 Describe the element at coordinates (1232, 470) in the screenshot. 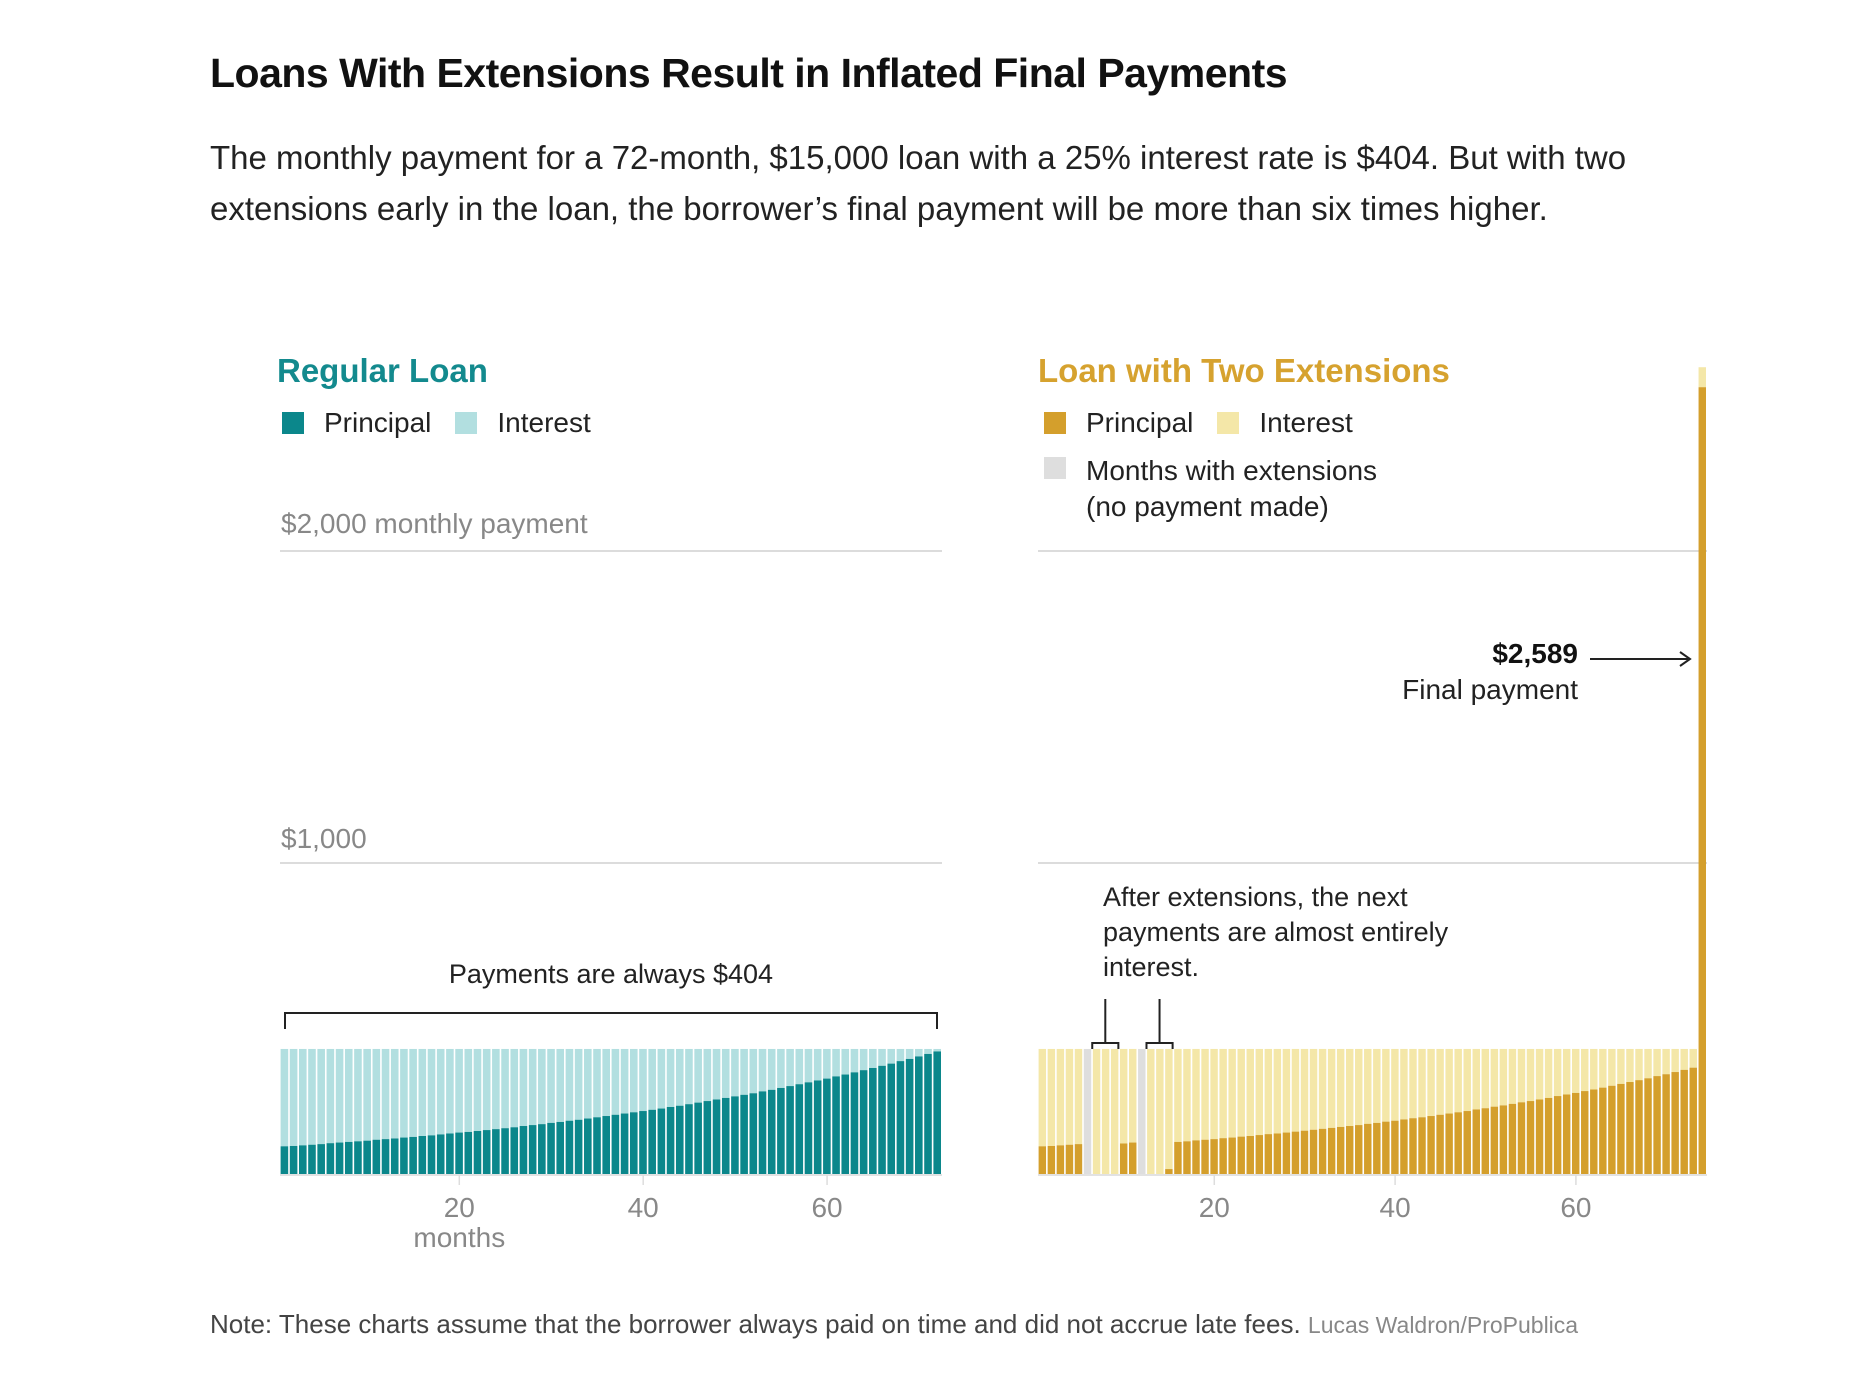

I see `legend-extensions: Months with extensions` at that location.